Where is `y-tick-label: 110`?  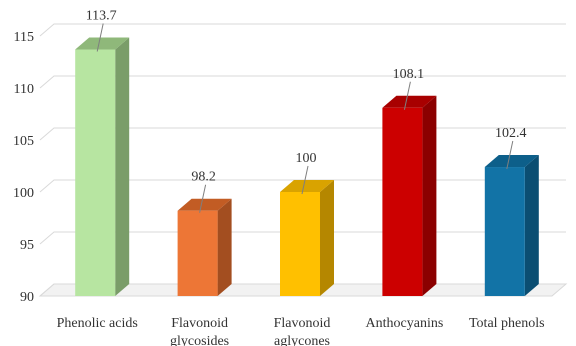
y-tick-label: 110 is located at coordinates (24, 89).